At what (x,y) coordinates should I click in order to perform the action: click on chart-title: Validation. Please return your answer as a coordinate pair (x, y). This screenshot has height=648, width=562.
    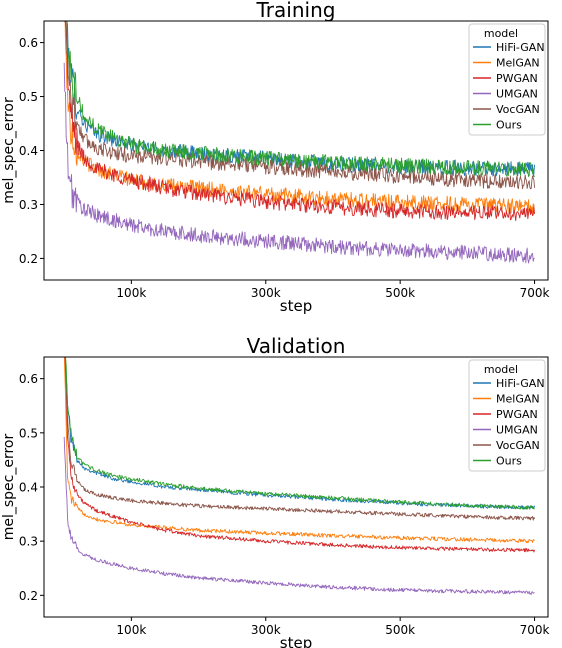
    Looking at the image, I should click on (296, 346).